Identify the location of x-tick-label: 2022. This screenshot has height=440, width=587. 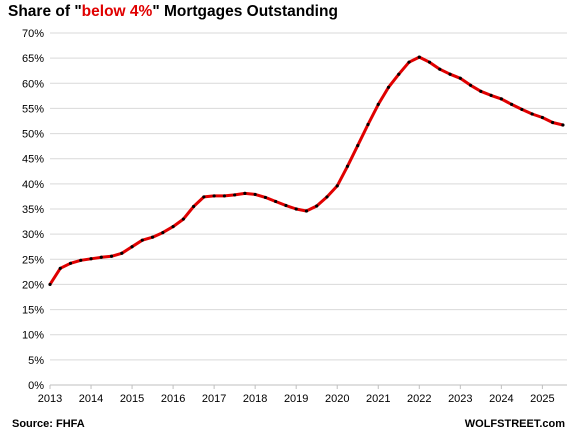
(419, 399).